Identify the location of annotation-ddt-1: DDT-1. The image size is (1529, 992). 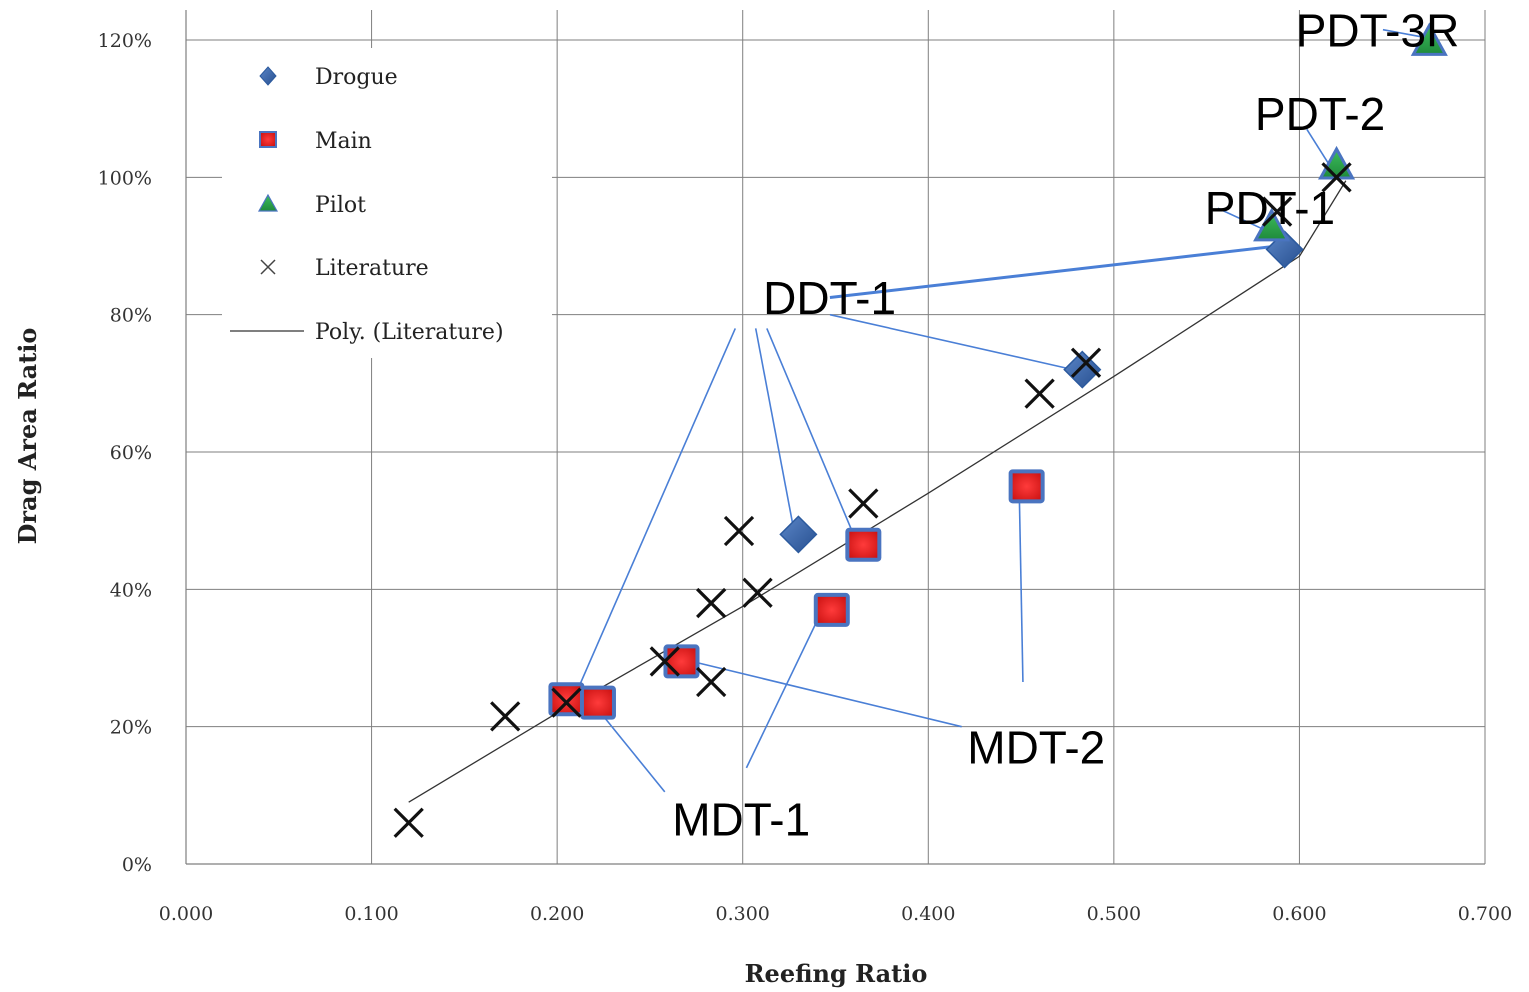
(829, 298).